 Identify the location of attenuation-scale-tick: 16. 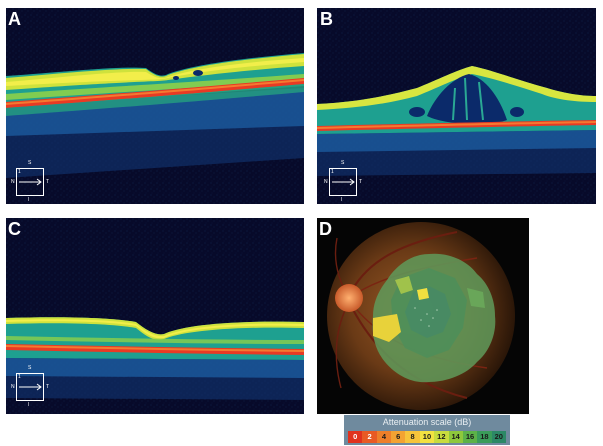
(470, 437).